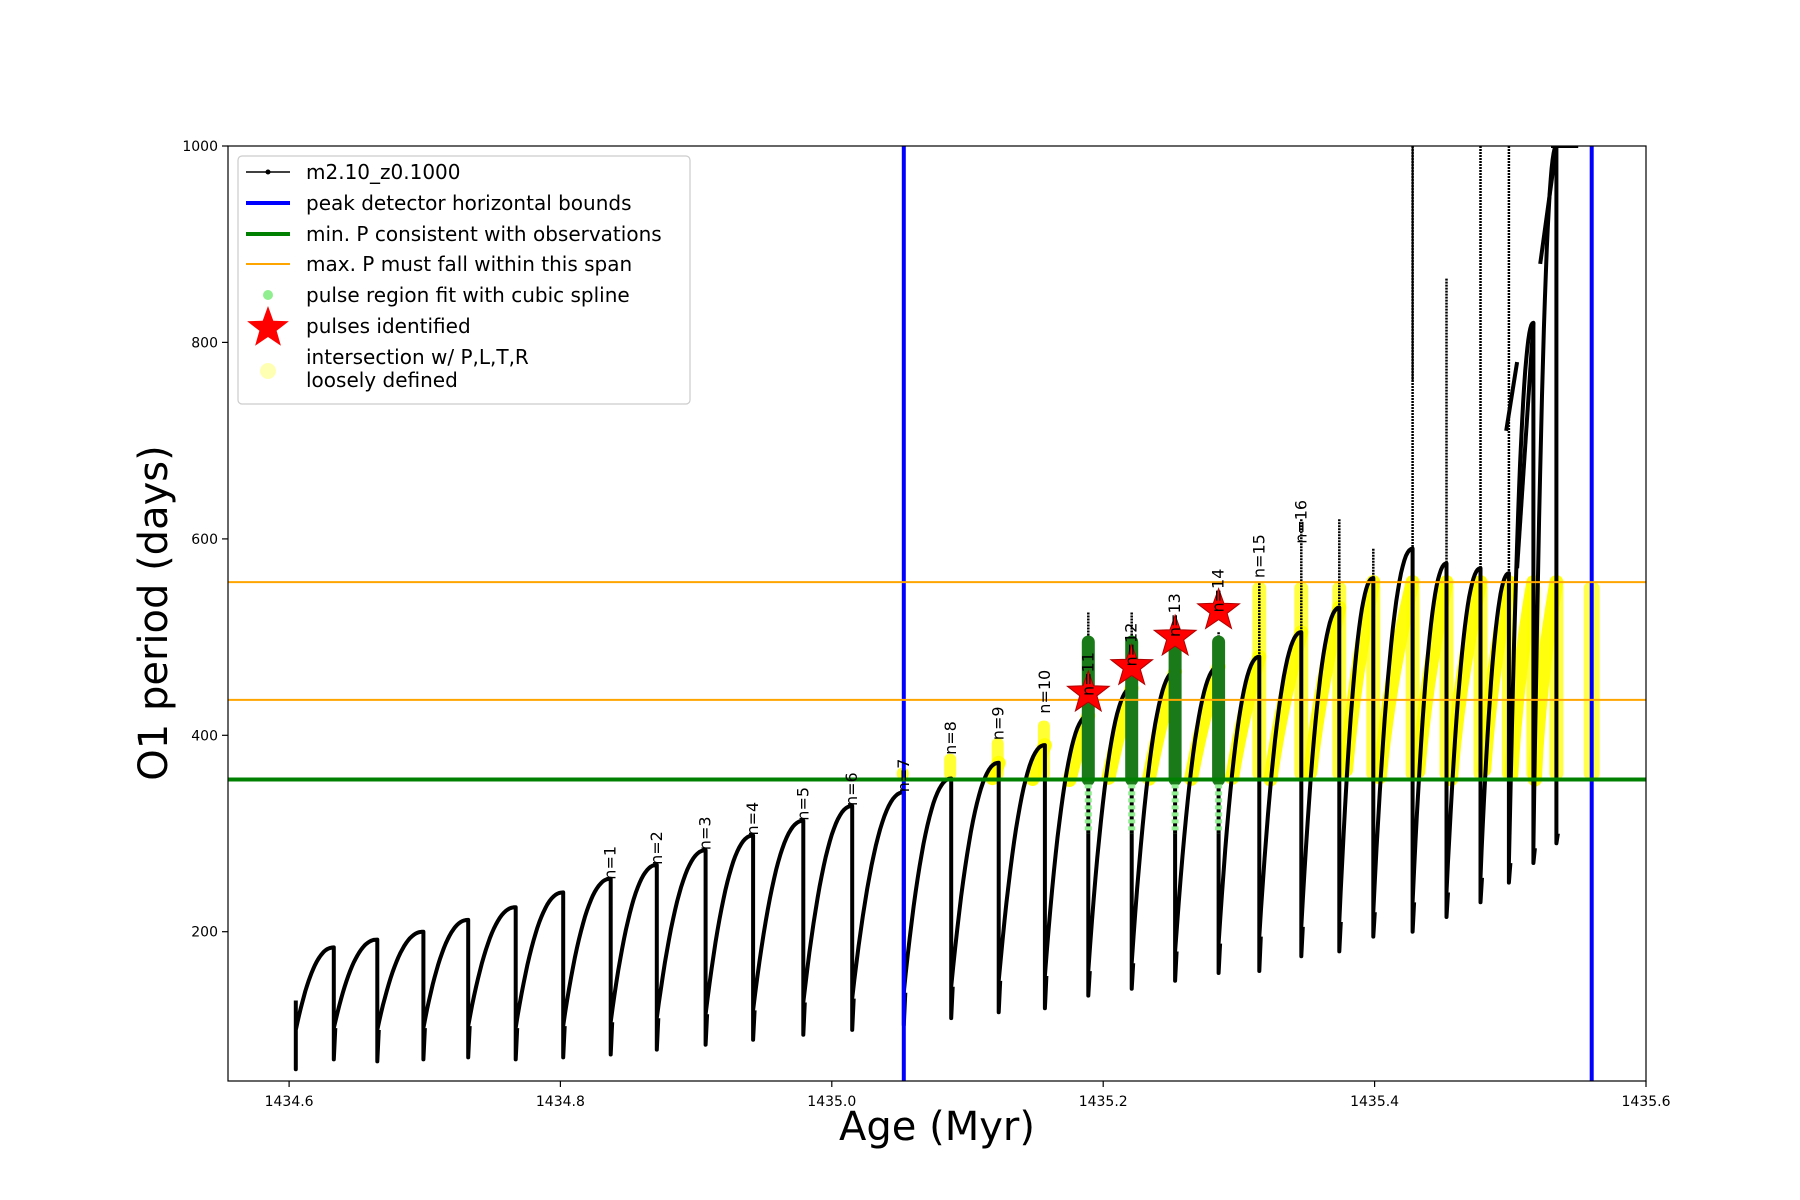 This screenshot has height=1200, width=1800. Describe the element at coordinates (1300, 522) in the screenshot. I see `pulse-number-label: n=16` at that location.